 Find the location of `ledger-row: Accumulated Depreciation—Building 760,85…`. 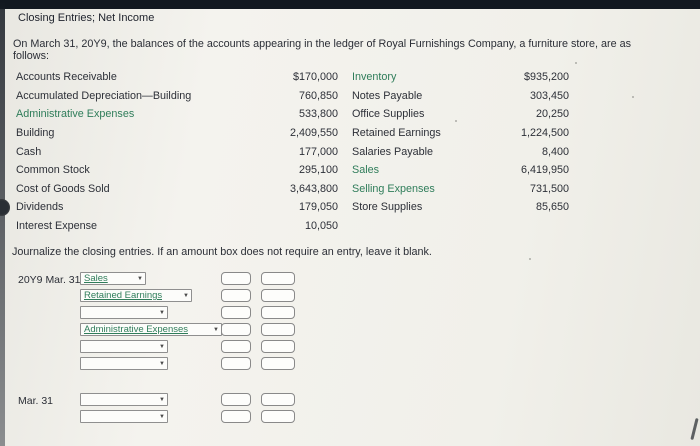

ledger-row: Accumulated Depreciation—Building 760,85… is located at coordinates (292, 96).